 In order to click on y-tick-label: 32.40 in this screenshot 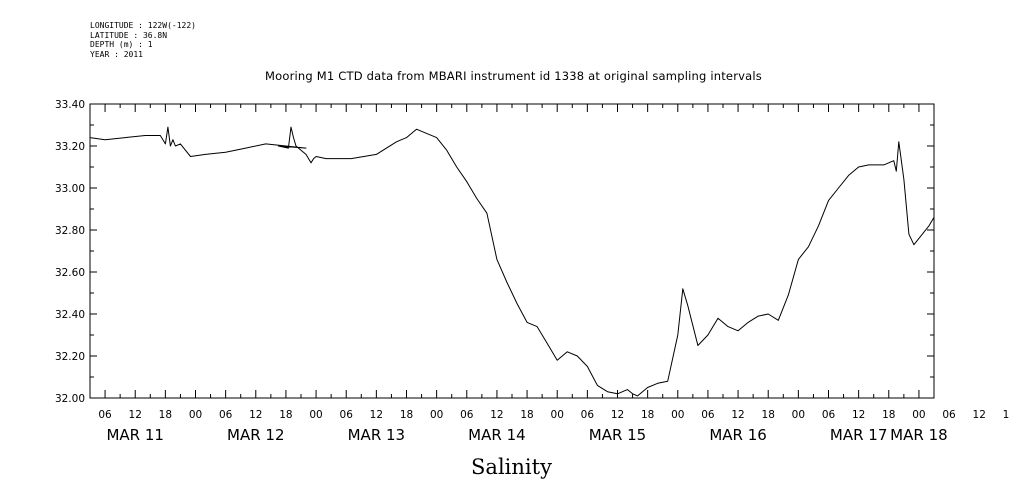, I will do `click(70, 315)`.